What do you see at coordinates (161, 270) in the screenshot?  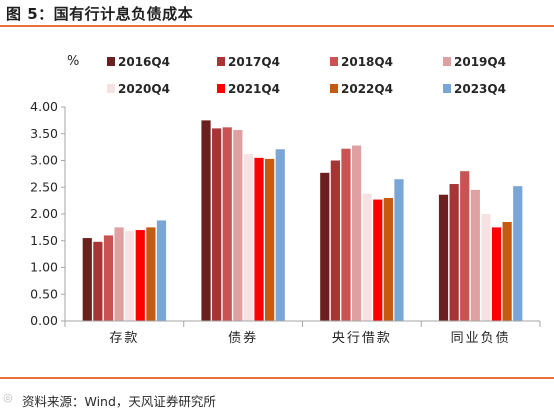 I see `bar-2023Q4-存款` at bounding box center [161, 270].